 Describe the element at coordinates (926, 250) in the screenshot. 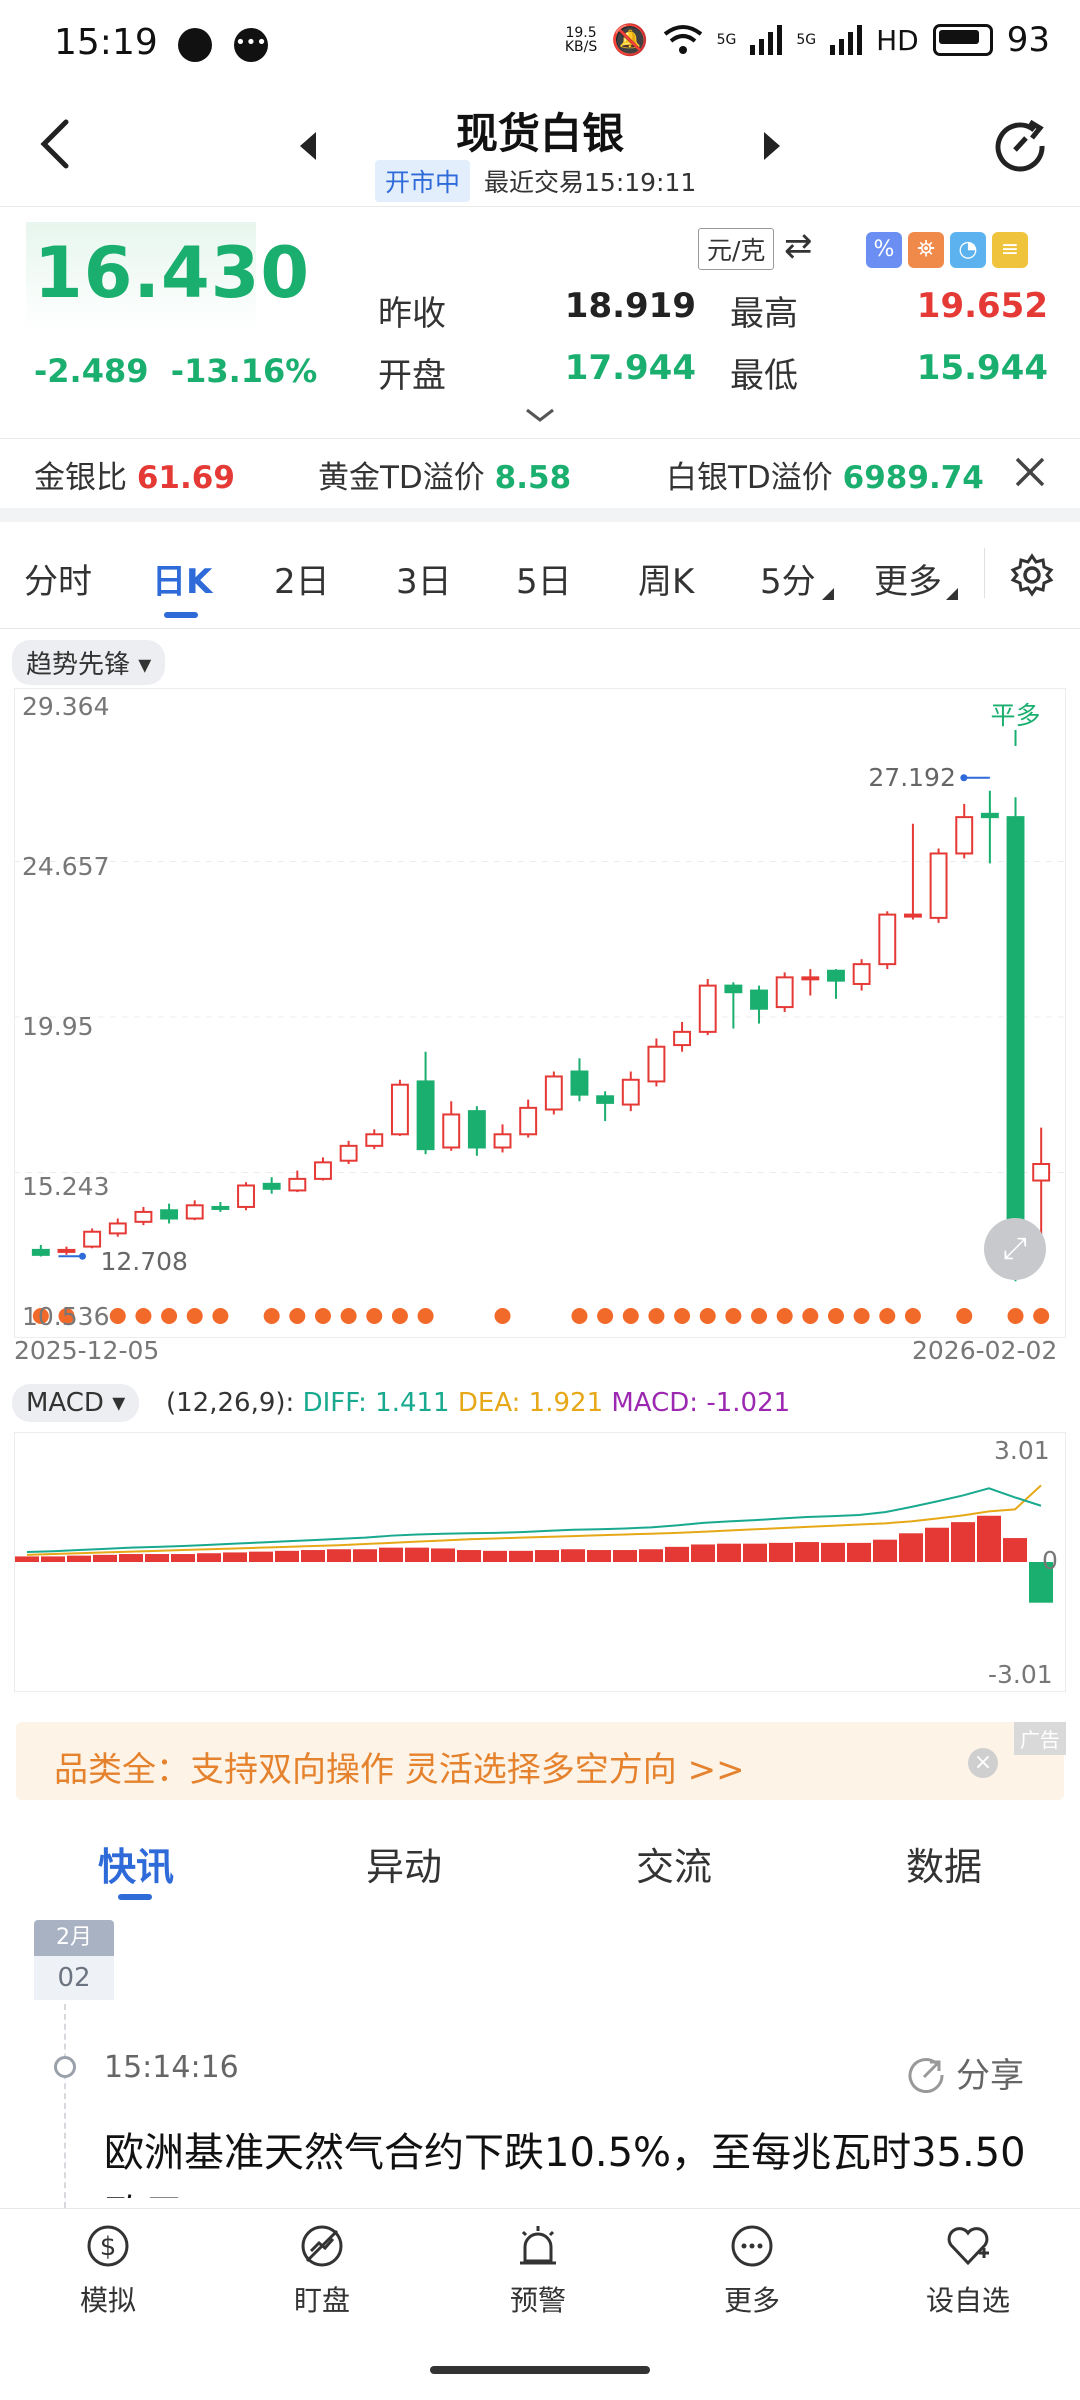

I see `lighthouse-tool-icon: ⛯` at that location.